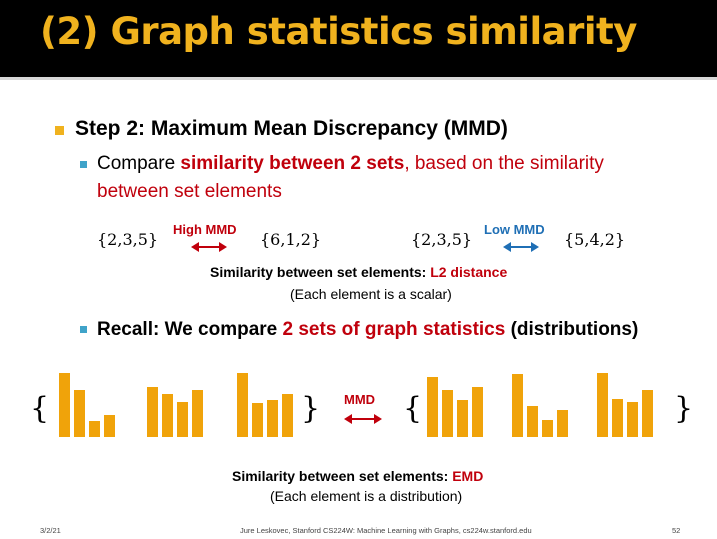 This screenshot has height=539, width=717. I want to click on set-b-hist1-bar3, so click(462, 418).